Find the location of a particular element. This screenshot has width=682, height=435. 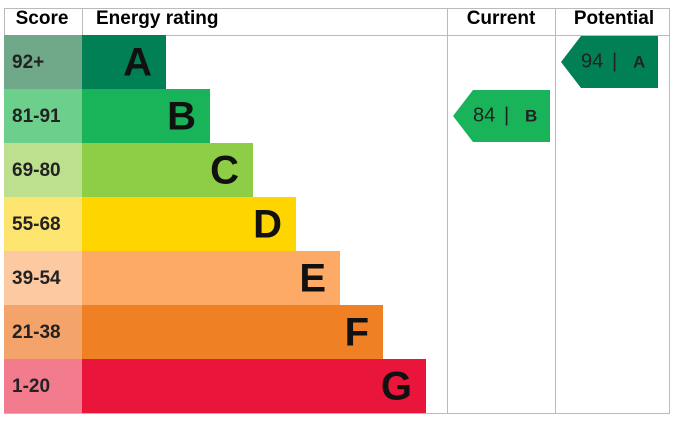

potential-arrow is located at coordinates (609, 62).